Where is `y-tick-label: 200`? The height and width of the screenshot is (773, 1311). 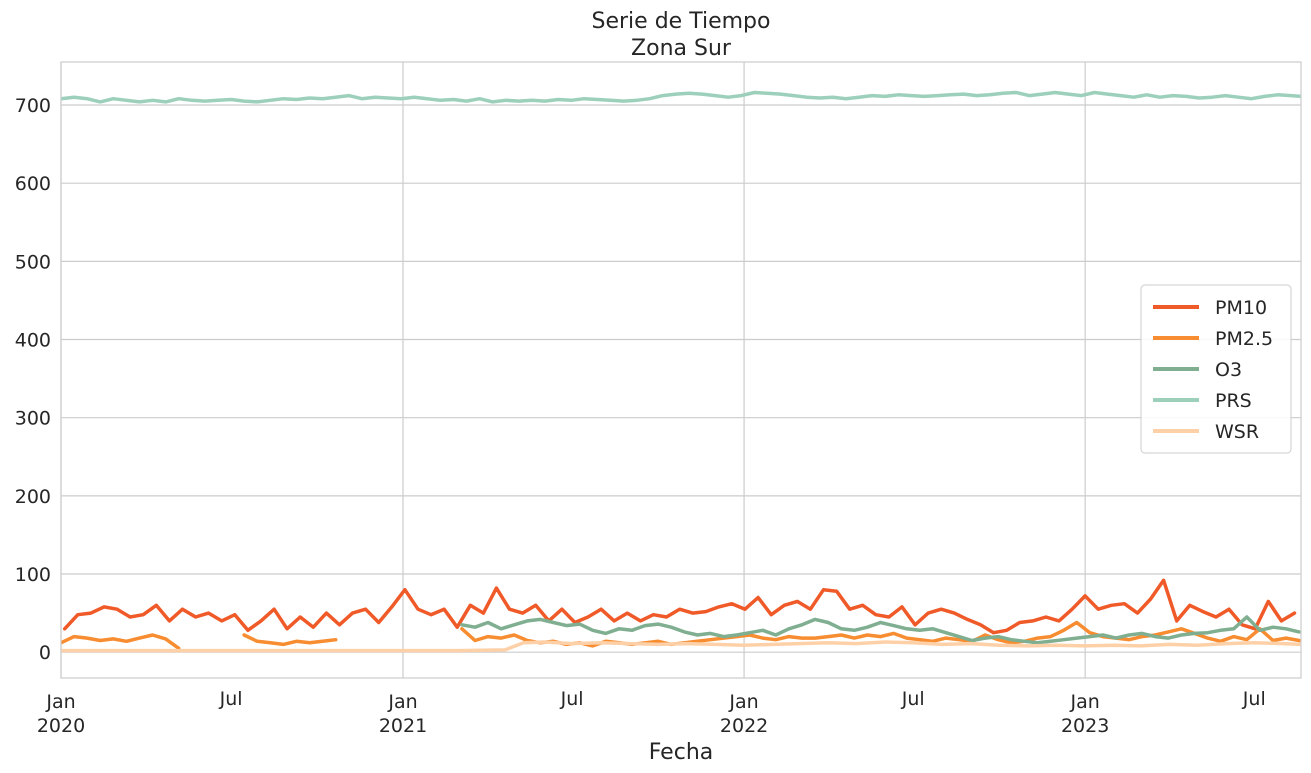 y-tick-label: 200 is located at coordinates (33, 497).